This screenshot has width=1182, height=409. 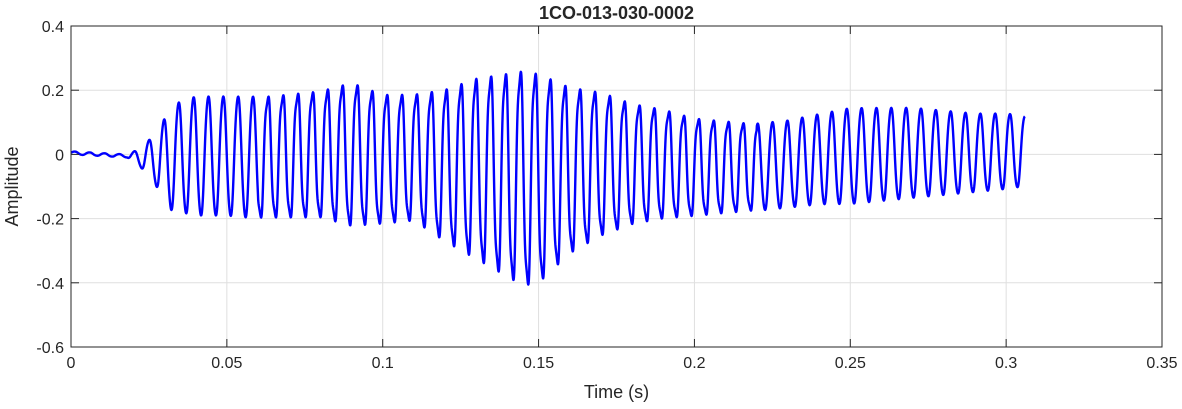 What do you see at coordinates (850, 363) in the screenshot?
I see `x-tick-label: 0.25` at bounding box center [850, 363].